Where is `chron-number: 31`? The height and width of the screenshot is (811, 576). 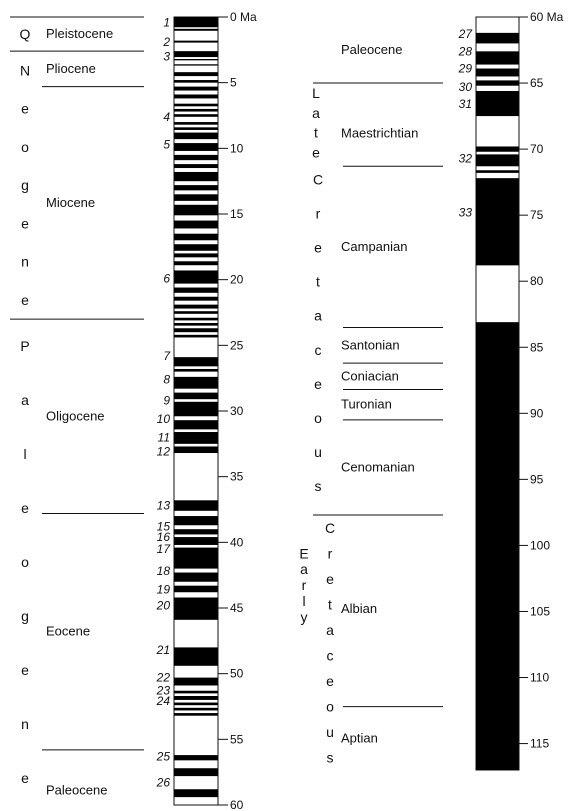
chron-number: 31 is located at coordinates (465, 104).